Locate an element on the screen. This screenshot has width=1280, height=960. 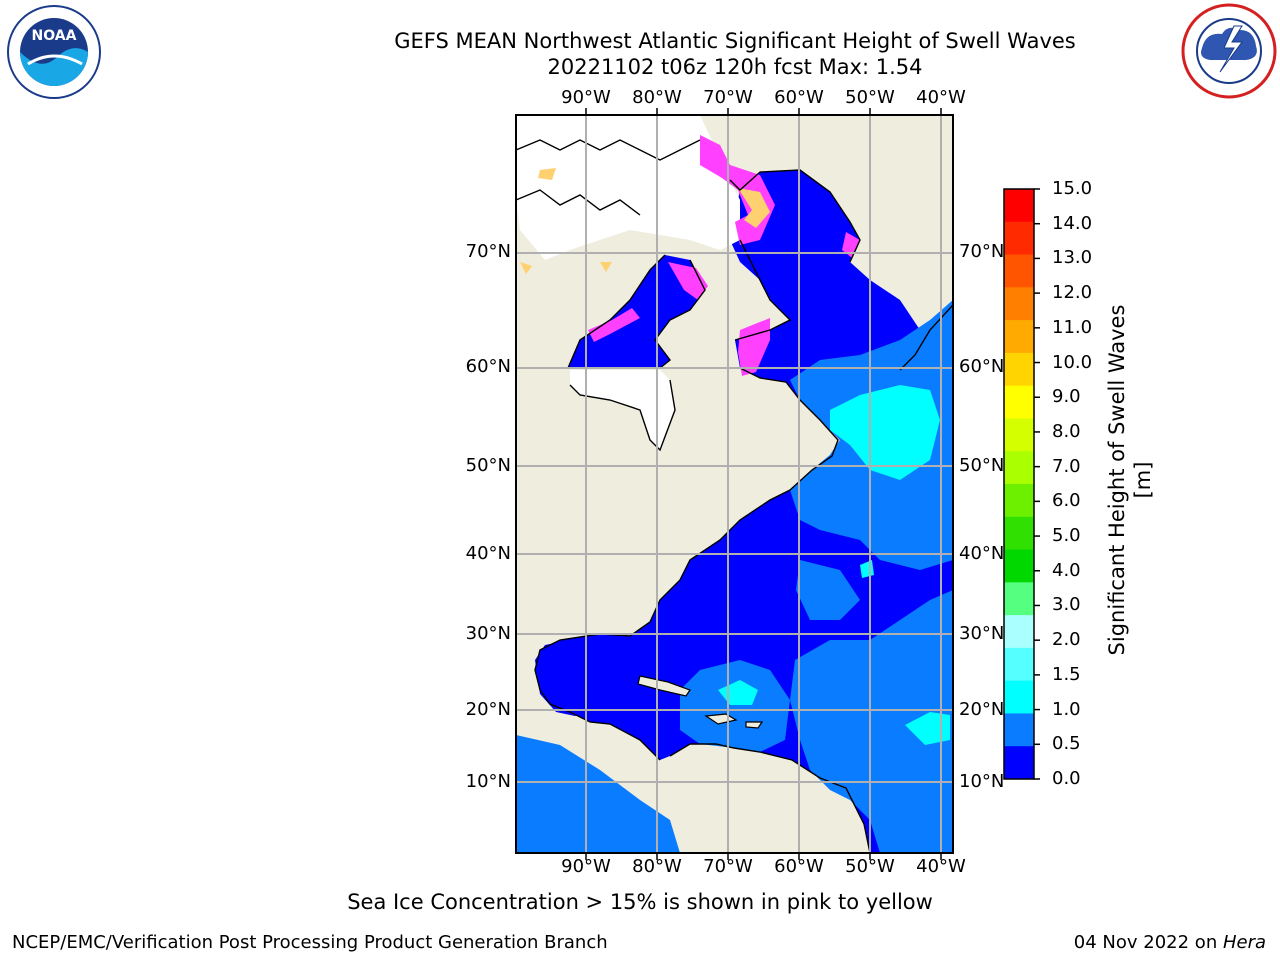
lon-tick-bottom: 70°W is located at coordinates (728, 866).